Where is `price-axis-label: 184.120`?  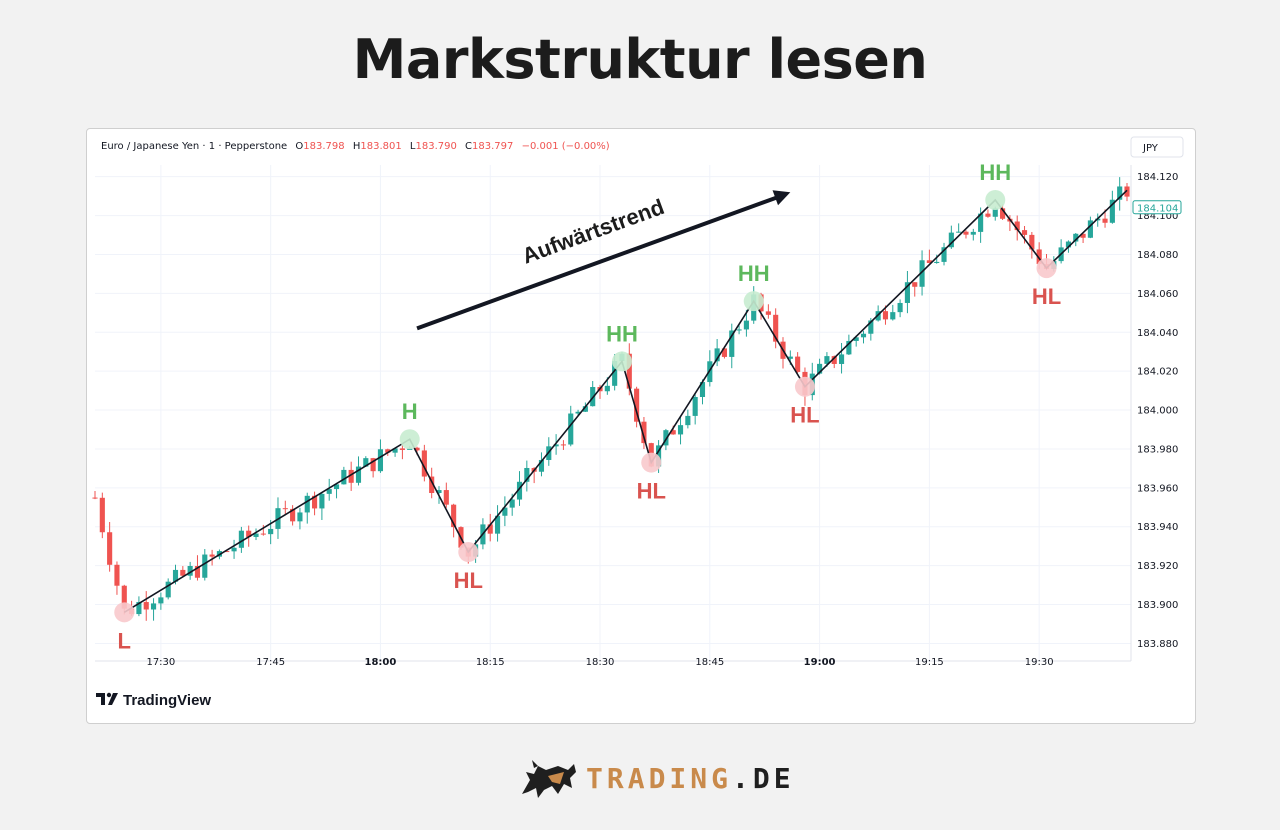
price-axis-label: 184.120 is located at coordinates (1157, 177).